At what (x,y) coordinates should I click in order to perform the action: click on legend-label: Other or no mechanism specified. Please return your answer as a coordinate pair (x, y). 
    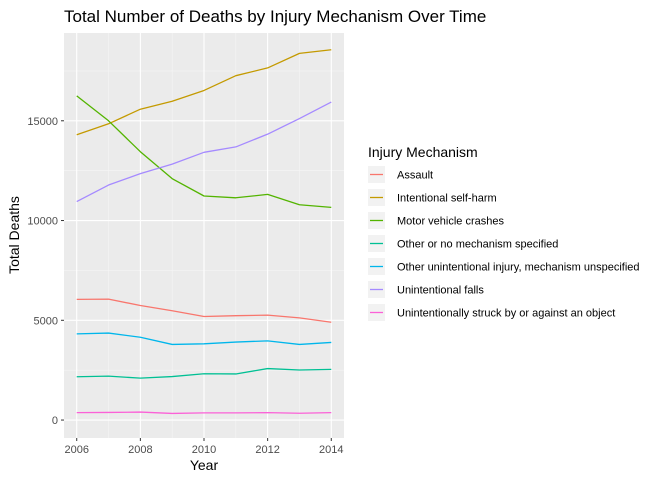
    Looking at the image, I should click on (477, 245).